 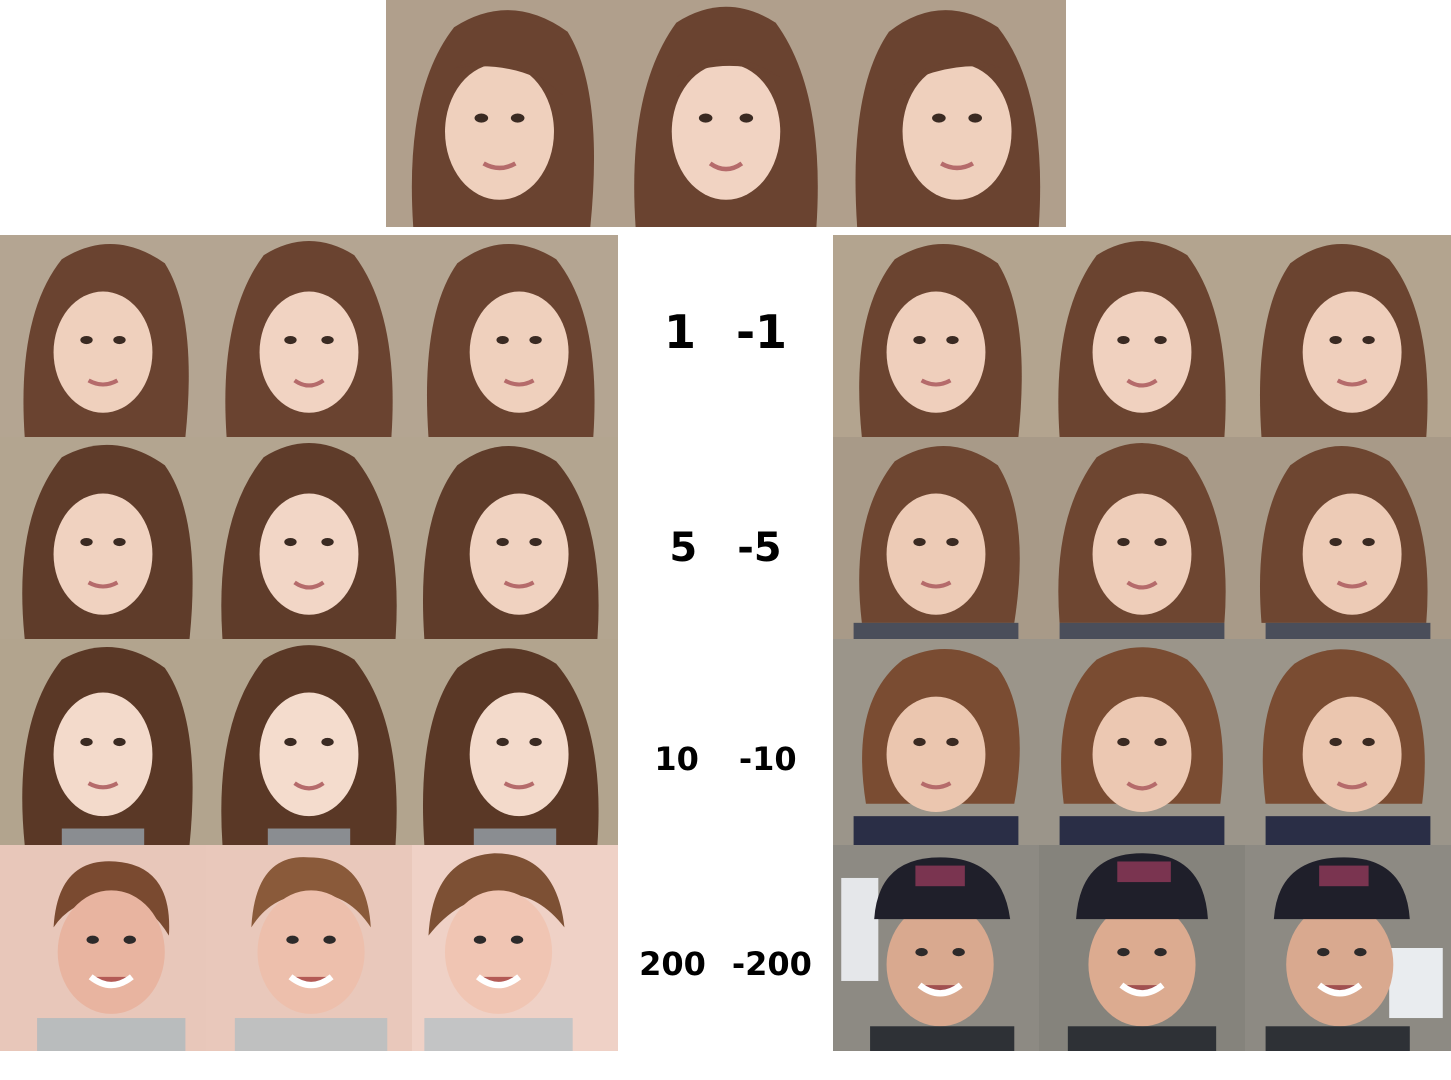 I want to click on value-labels: 1 -1 5 -5 10 -10 200 -200, so click(x=725, y=643).